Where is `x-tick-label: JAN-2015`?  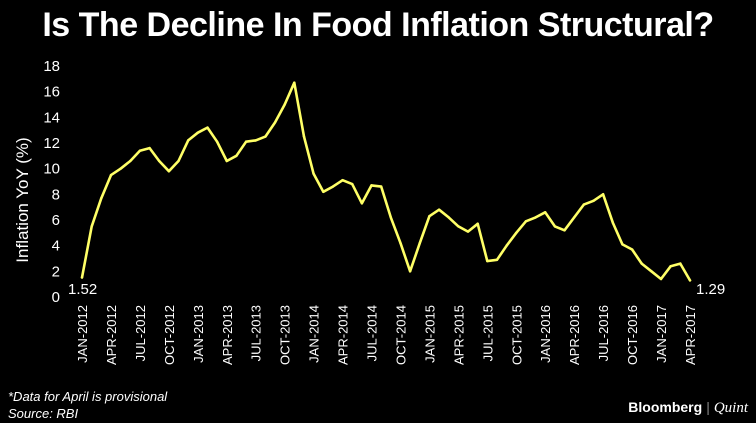
x-tick-label: JAN-2015 is located at coordinates (429, 334).